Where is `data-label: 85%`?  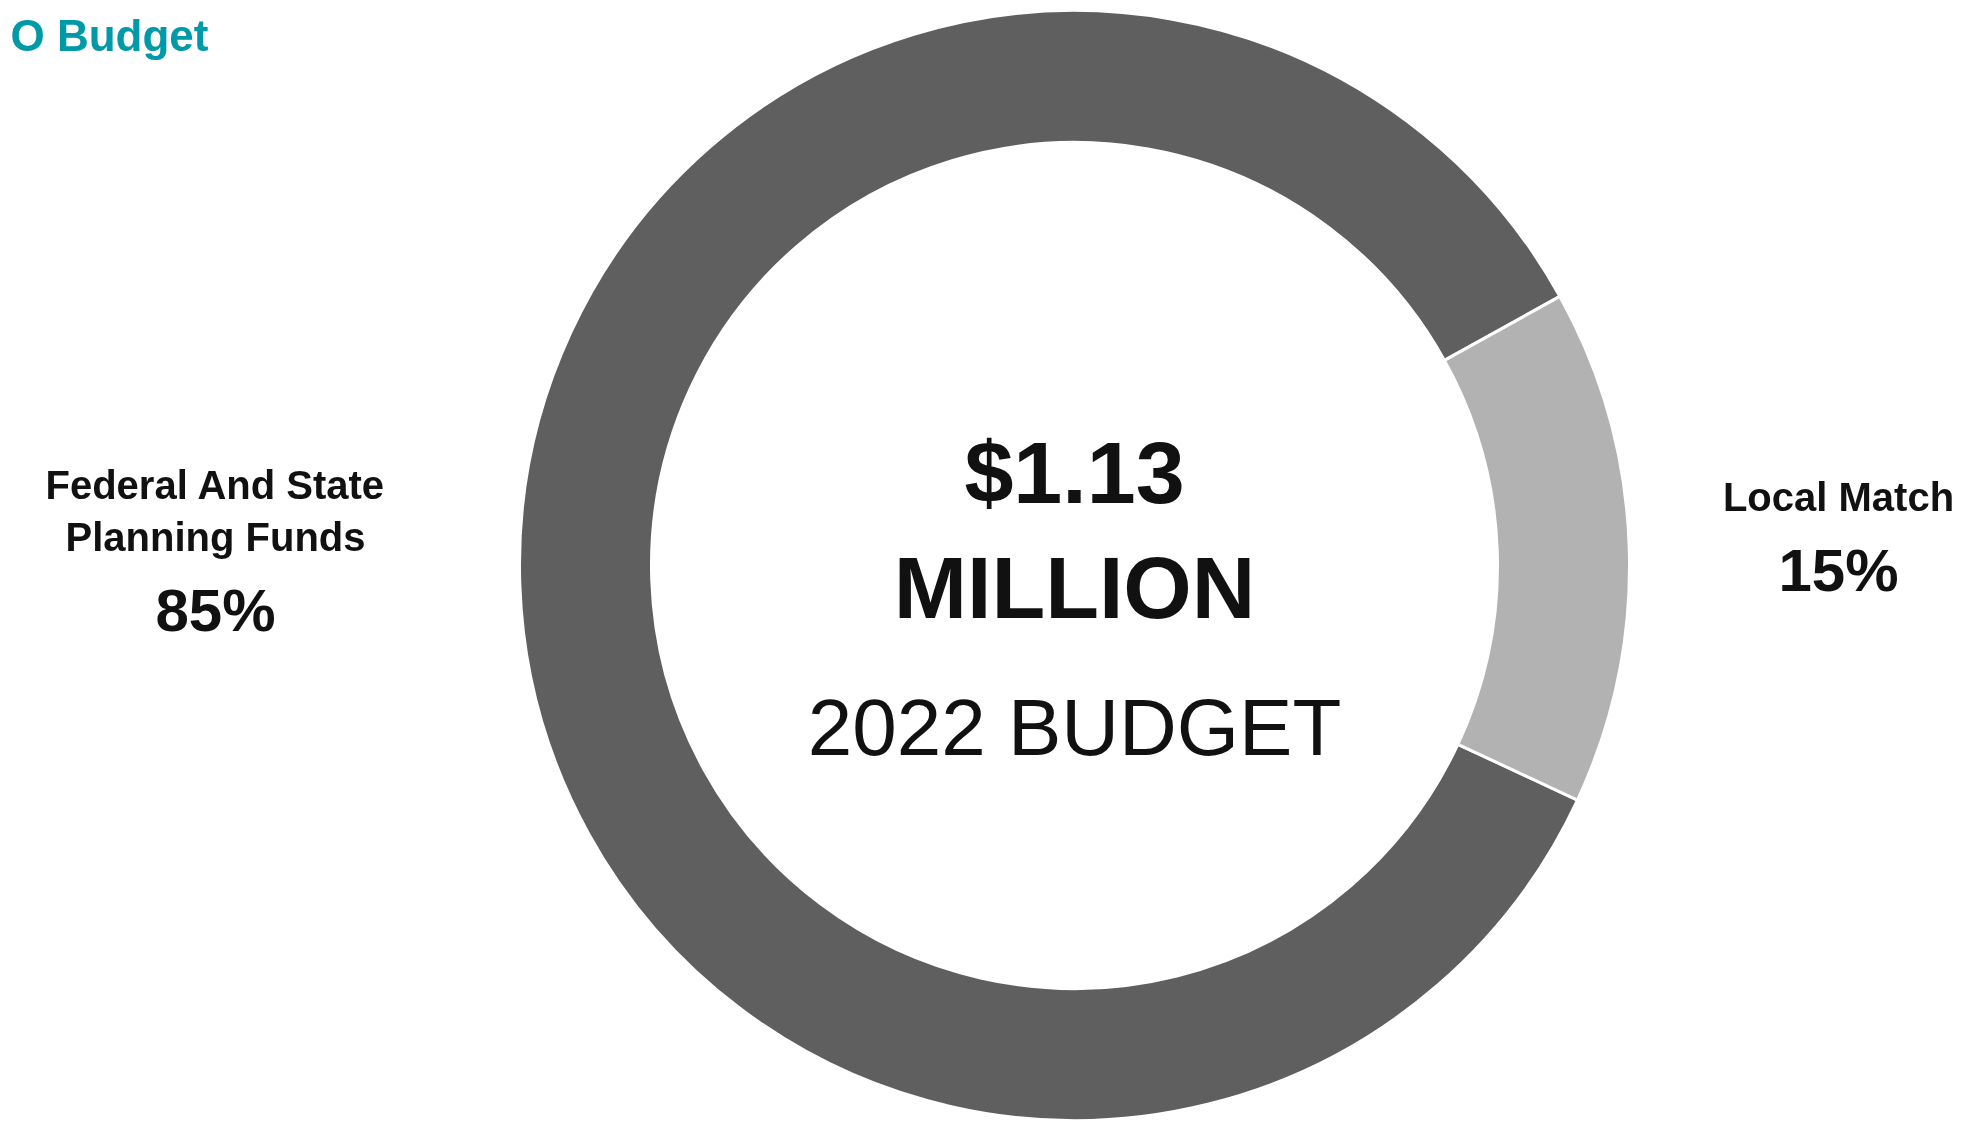
data-label: 85% is located at coordinates (215, 610).